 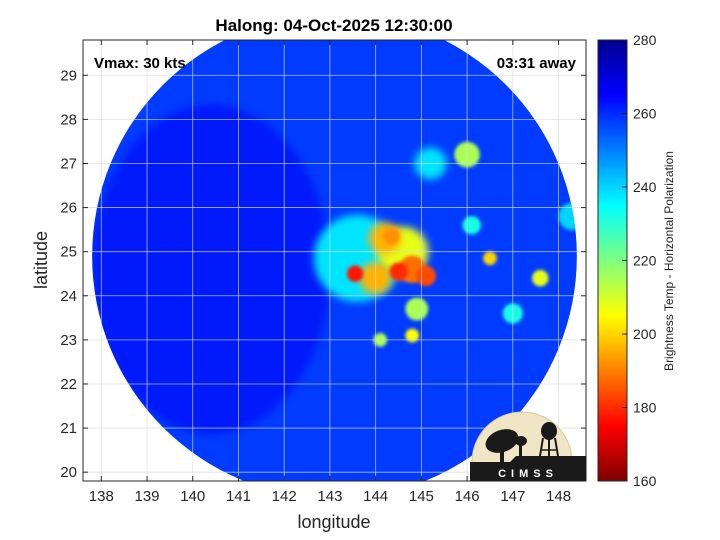 I want to click on logo-dish, so click(x=502, y=441).